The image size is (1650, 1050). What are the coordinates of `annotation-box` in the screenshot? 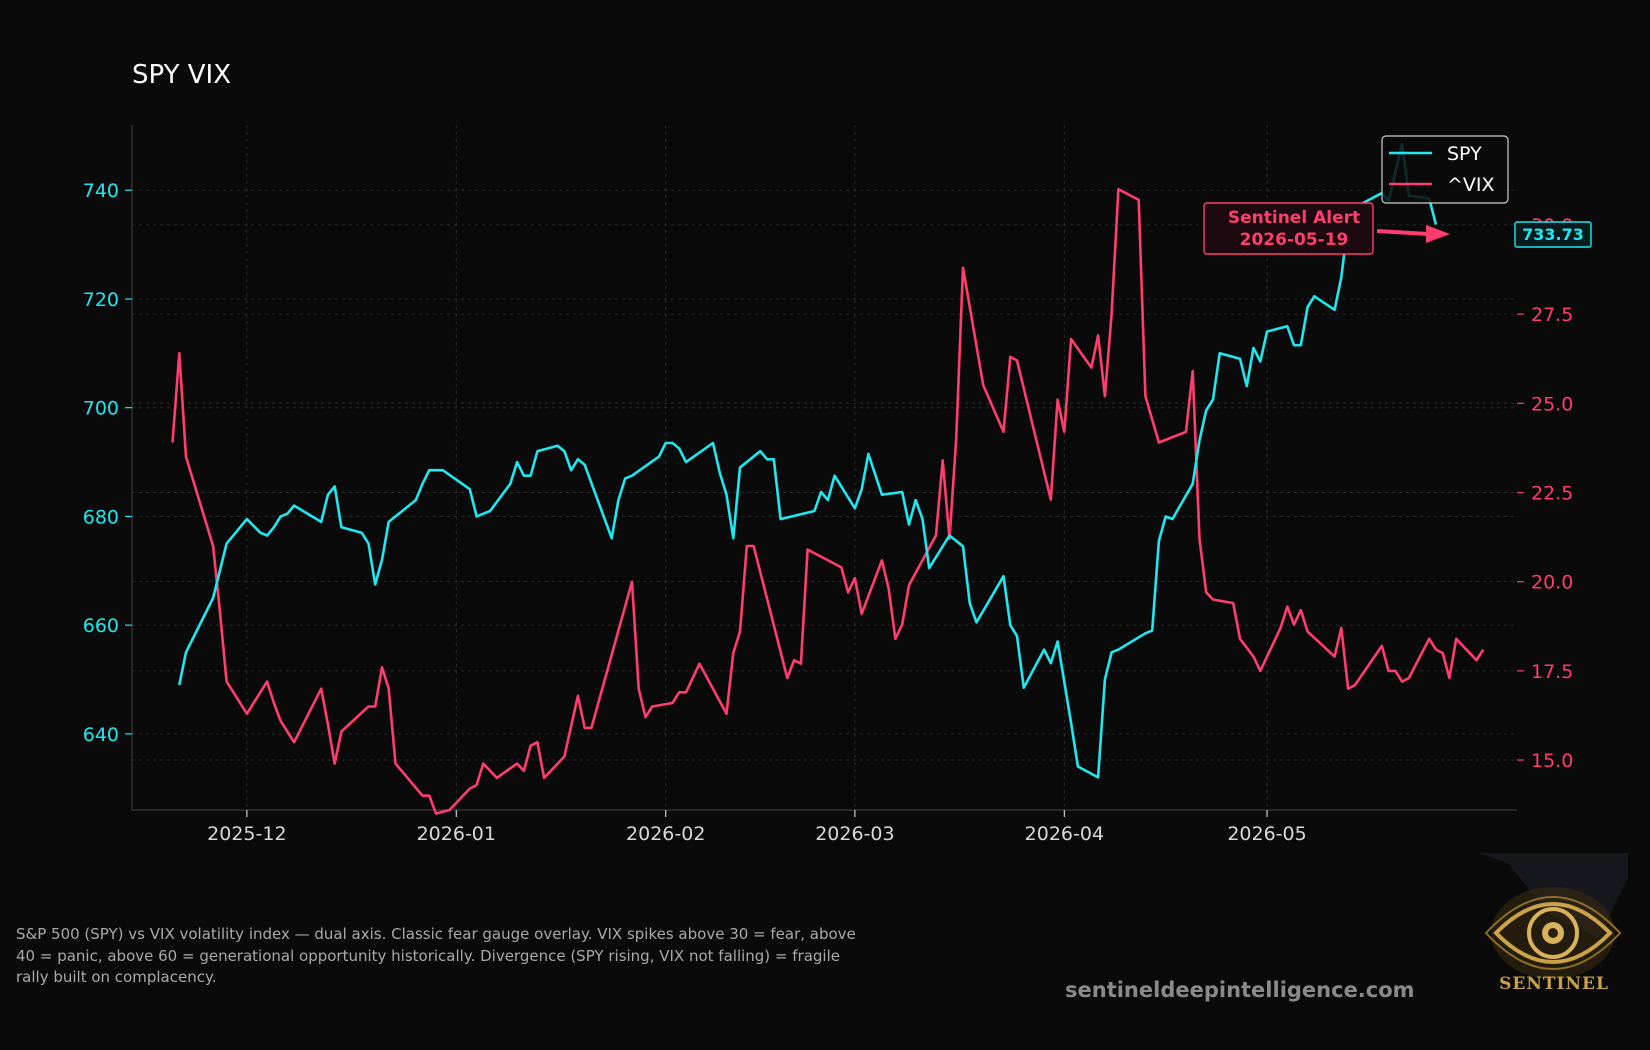 It's located at (1288, 228).